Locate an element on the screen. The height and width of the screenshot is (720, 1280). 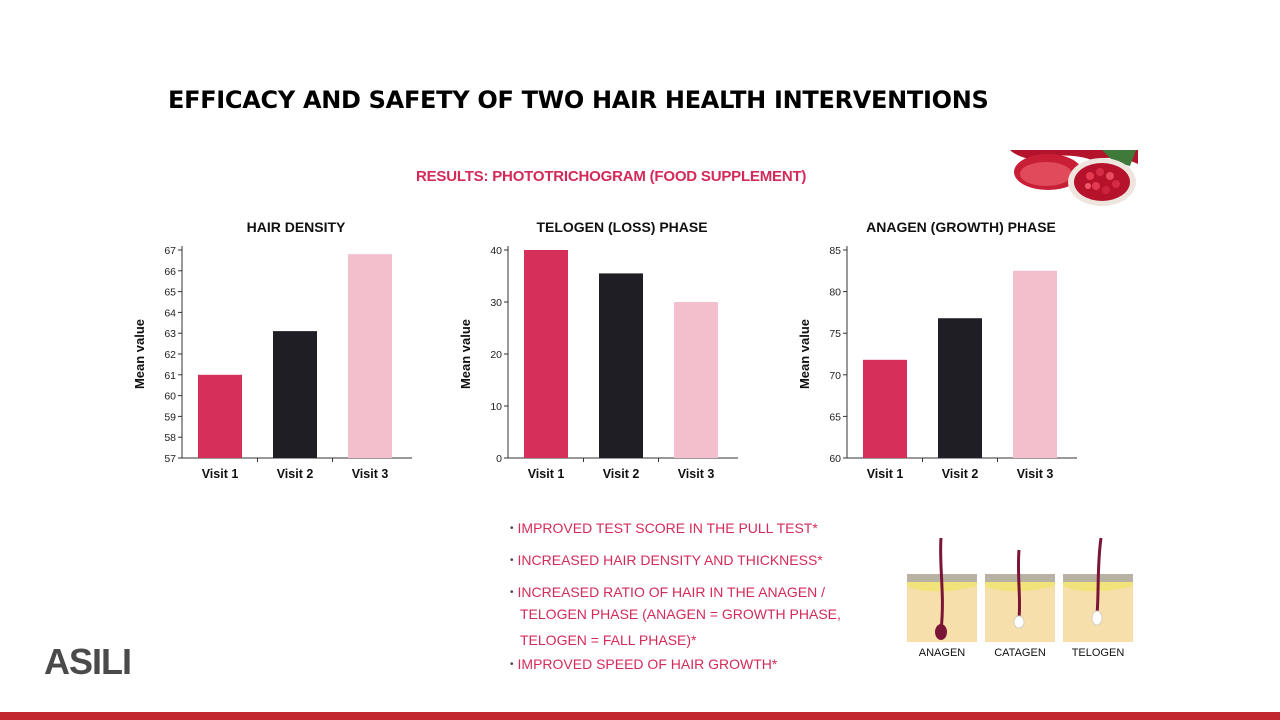
catagen-label: CATAGEN is located at coordinates (1020, 653).